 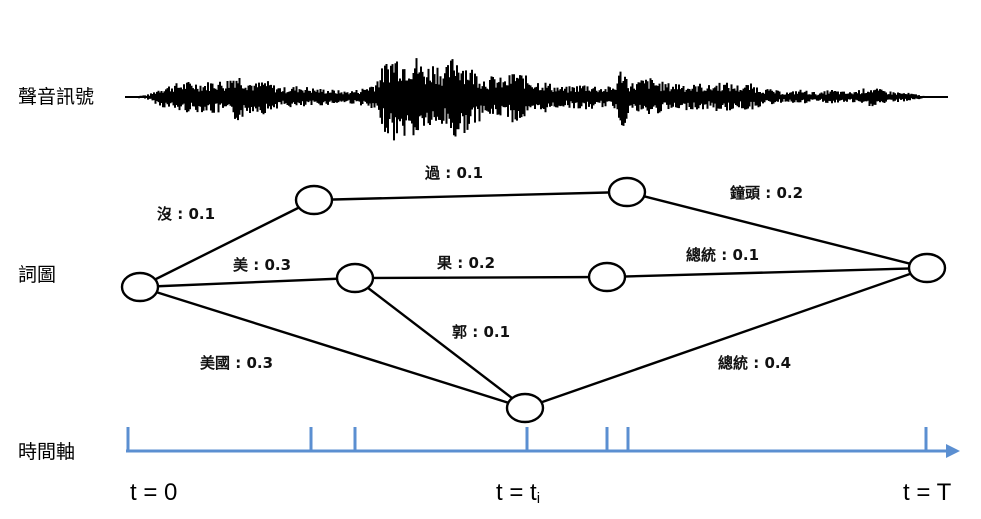 I want to click on edge-label: 總統 : 0.1, so click(x=722, y=255).